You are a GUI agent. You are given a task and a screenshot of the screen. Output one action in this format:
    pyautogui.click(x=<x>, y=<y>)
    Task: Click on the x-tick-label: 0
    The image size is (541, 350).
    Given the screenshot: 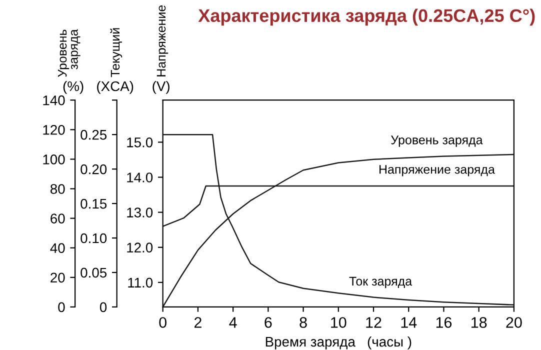 What is the action you would take?
    pyautogui.click(x=162, y=322)
    